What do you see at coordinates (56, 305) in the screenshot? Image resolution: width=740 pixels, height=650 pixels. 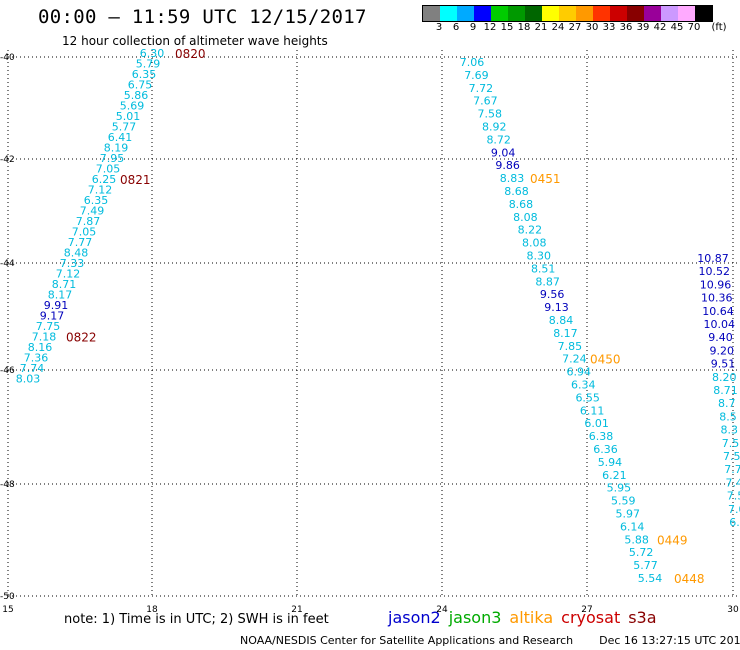 I see `wave-height-value: 9.91` at bounding box center [56, 305].